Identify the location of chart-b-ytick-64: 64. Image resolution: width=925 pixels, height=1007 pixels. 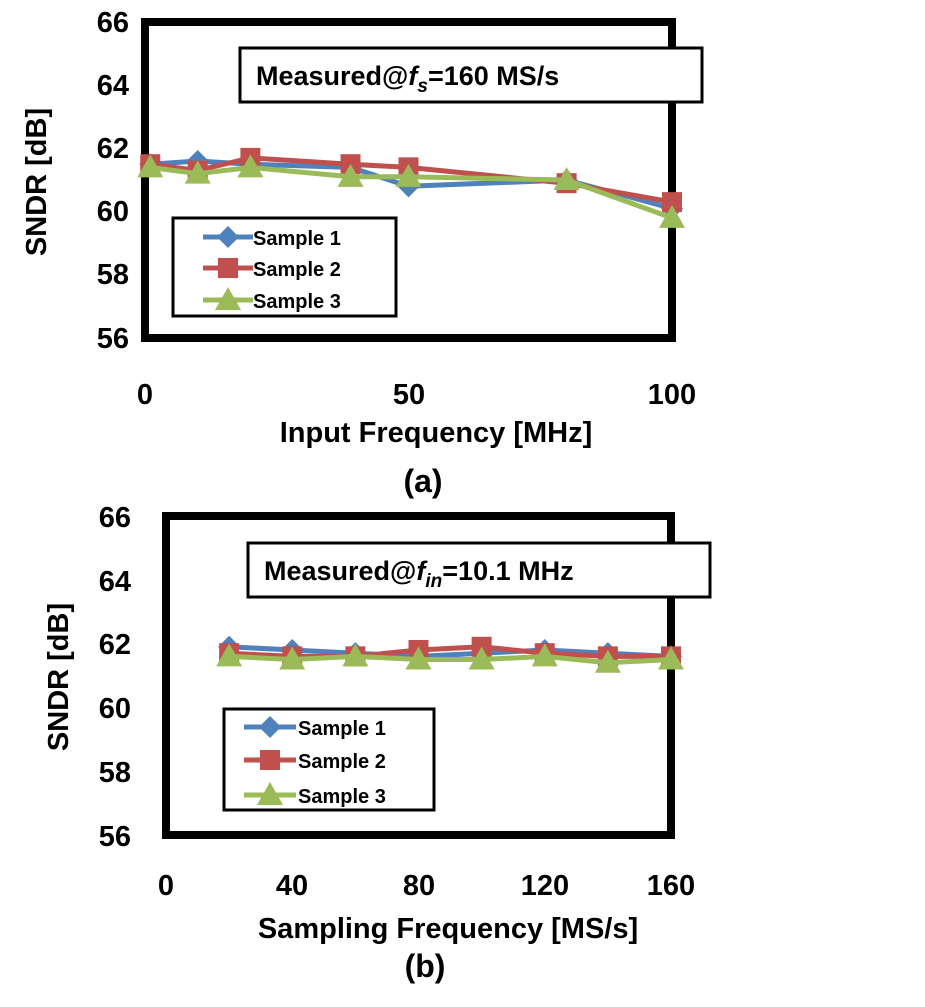
(115, 582).